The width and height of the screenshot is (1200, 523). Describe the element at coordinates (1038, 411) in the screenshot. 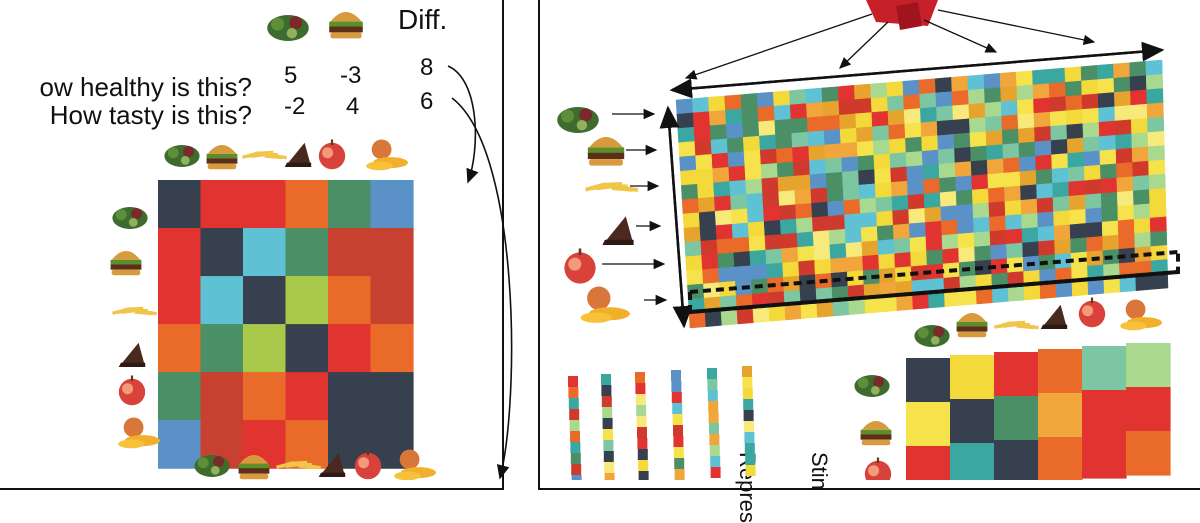

I see `right-dissimilarity-matrix` at that location.